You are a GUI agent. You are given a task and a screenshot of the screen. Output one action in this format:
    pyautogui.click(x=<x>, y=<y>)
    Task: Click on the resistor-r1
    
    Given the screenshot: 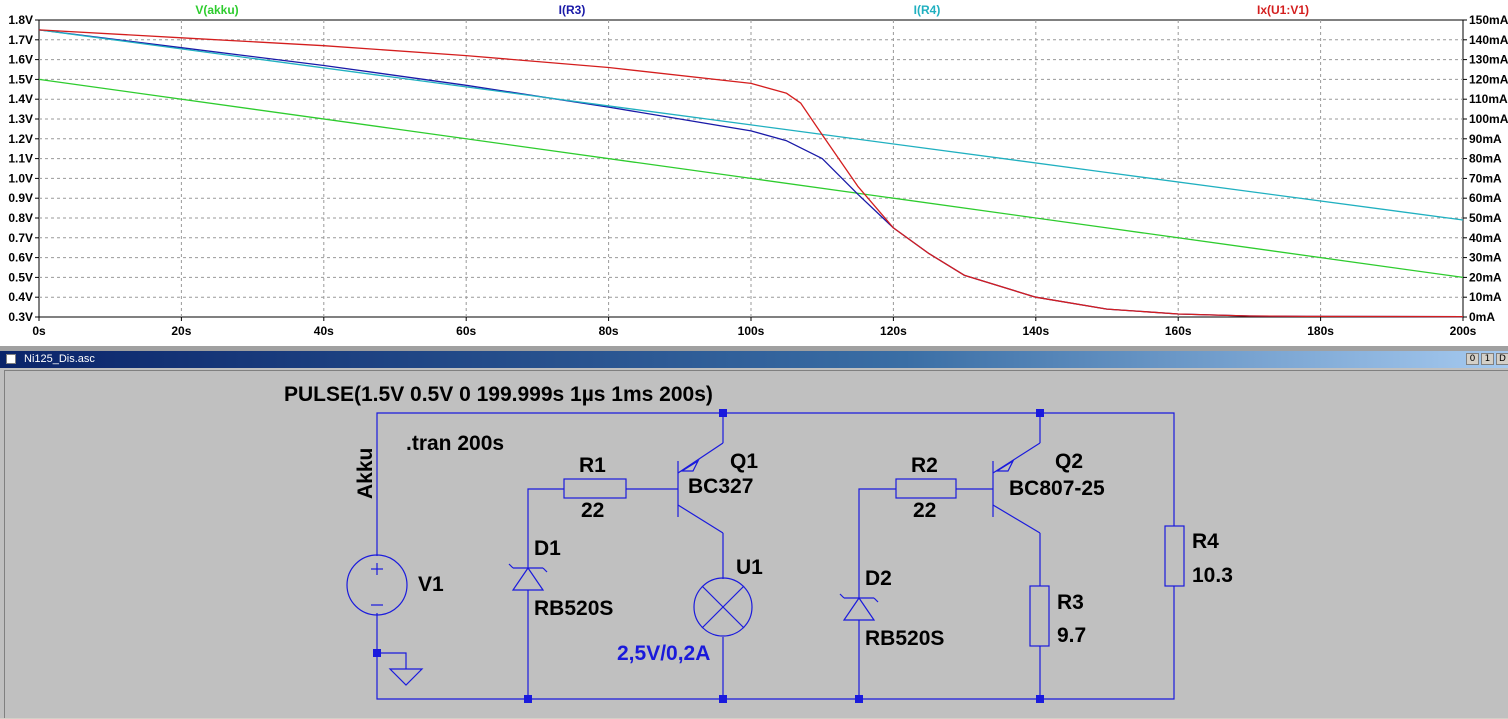 What is the action you would take?
    pyautogui.click(x=595, y=488)
    